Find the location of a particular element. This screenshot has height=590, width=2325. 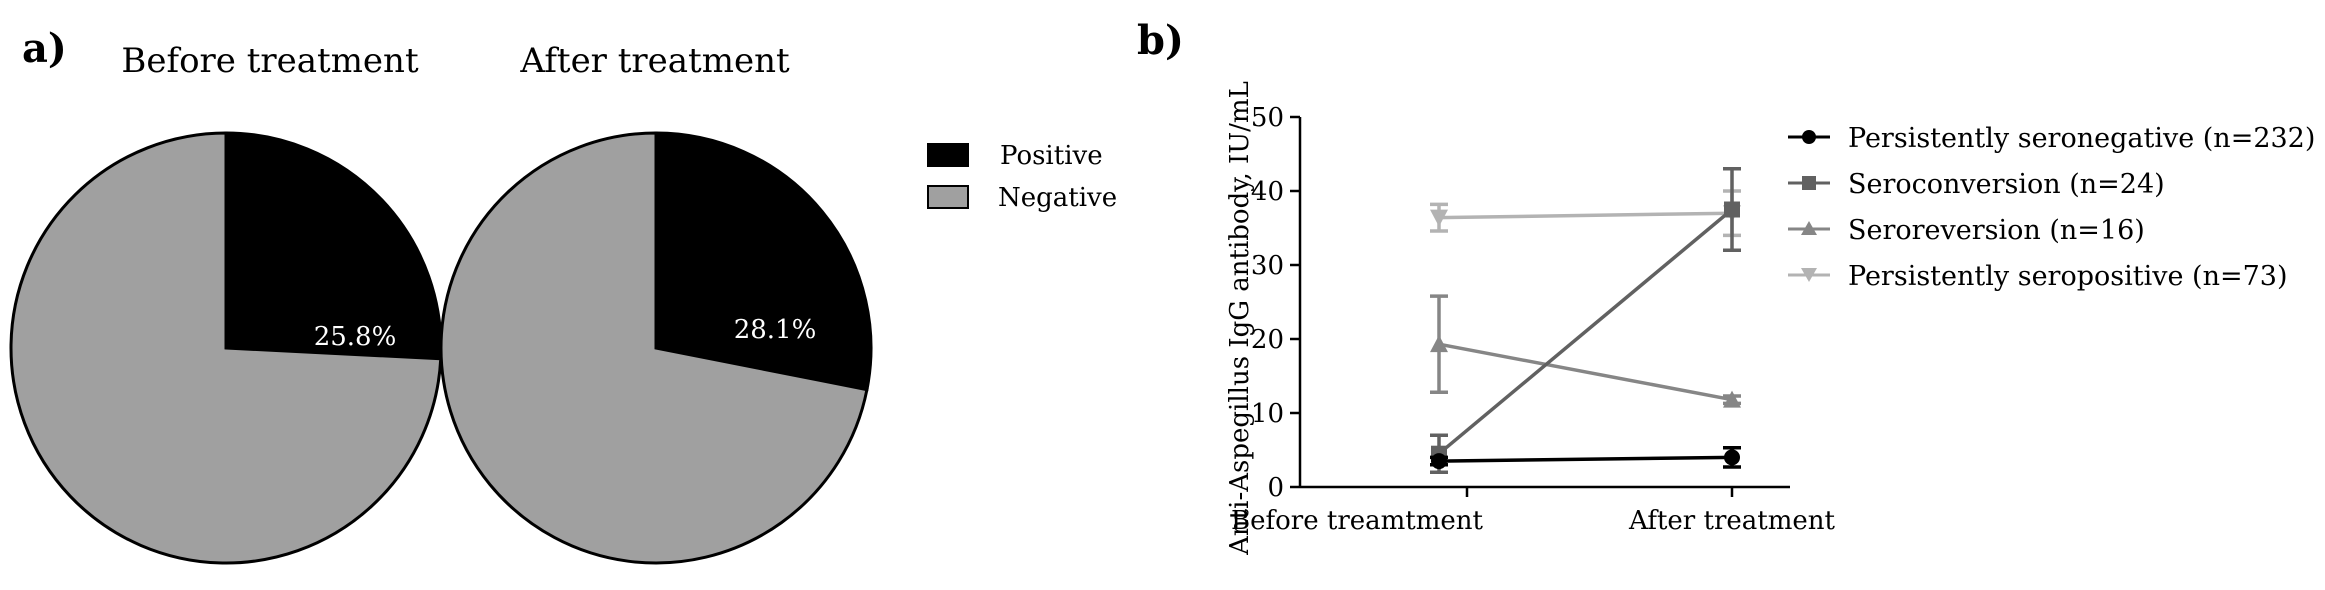

legend-marker-triangle-up-icon is located at coordinates (1809, 228).